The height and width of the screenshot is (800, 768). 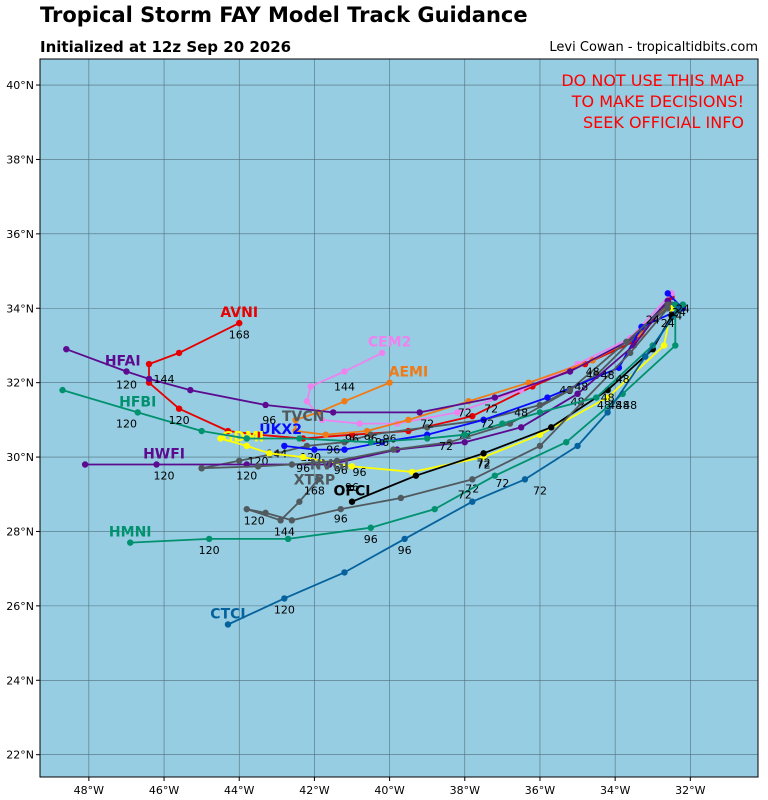 What do you see at coordinates (280, 430) in the screenshot?
I see `track-name-label: UKX2` at bounding box center [280, 430].